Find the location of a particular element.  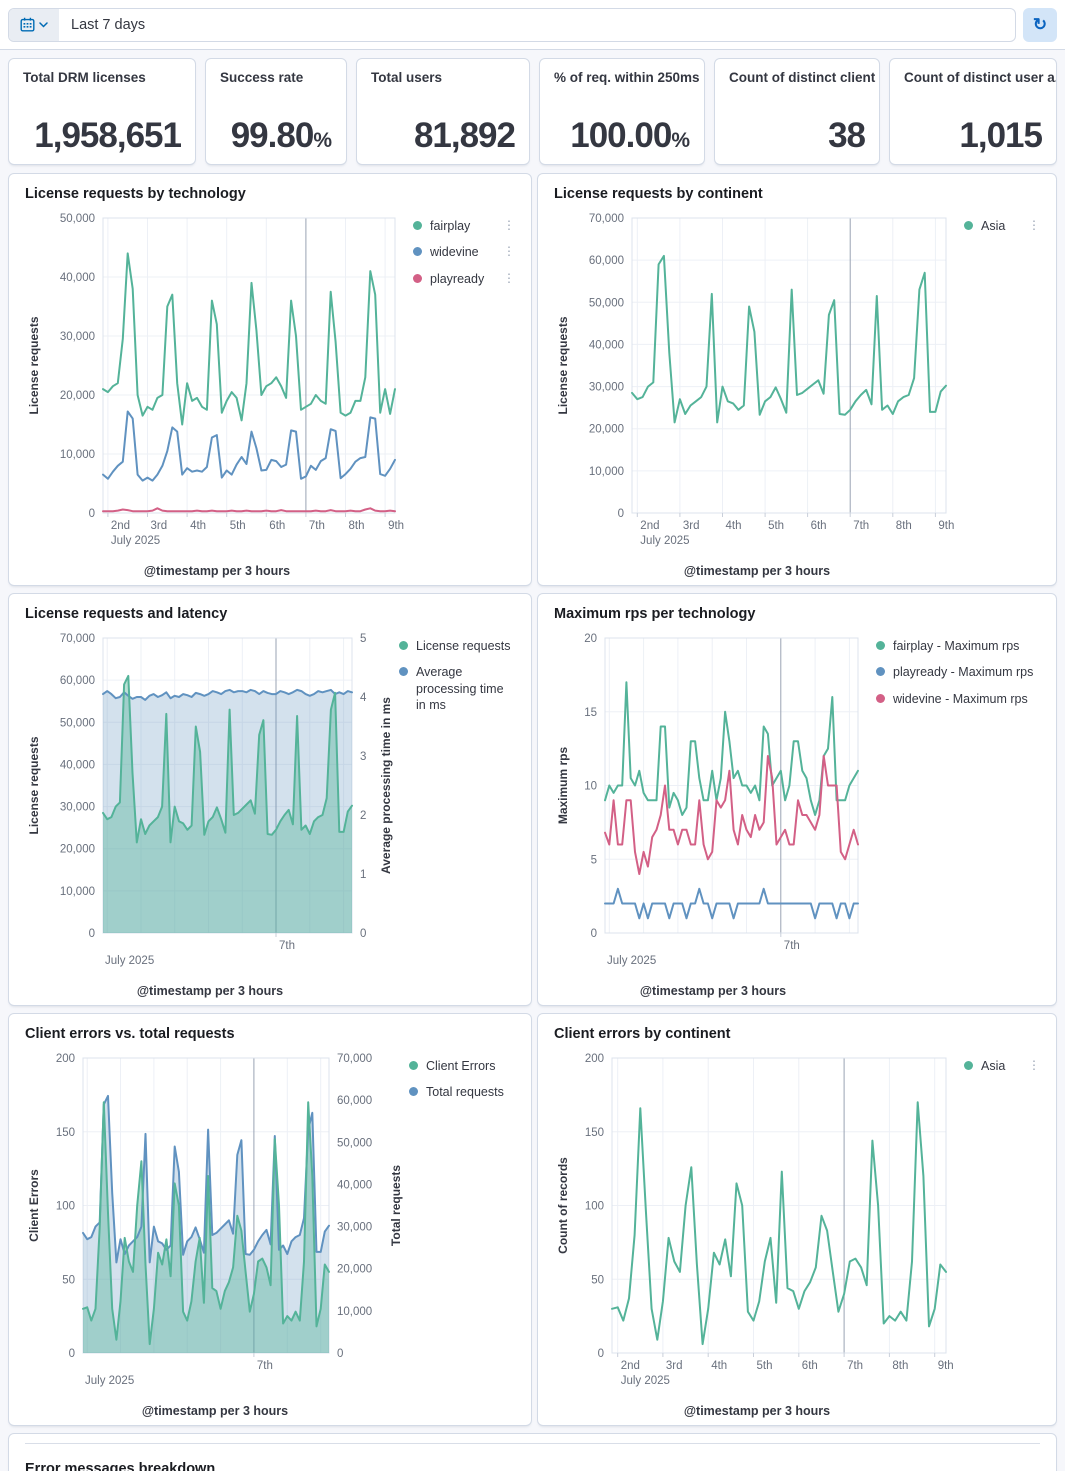

legend-item: License requests is located at coordinates (457, 646).